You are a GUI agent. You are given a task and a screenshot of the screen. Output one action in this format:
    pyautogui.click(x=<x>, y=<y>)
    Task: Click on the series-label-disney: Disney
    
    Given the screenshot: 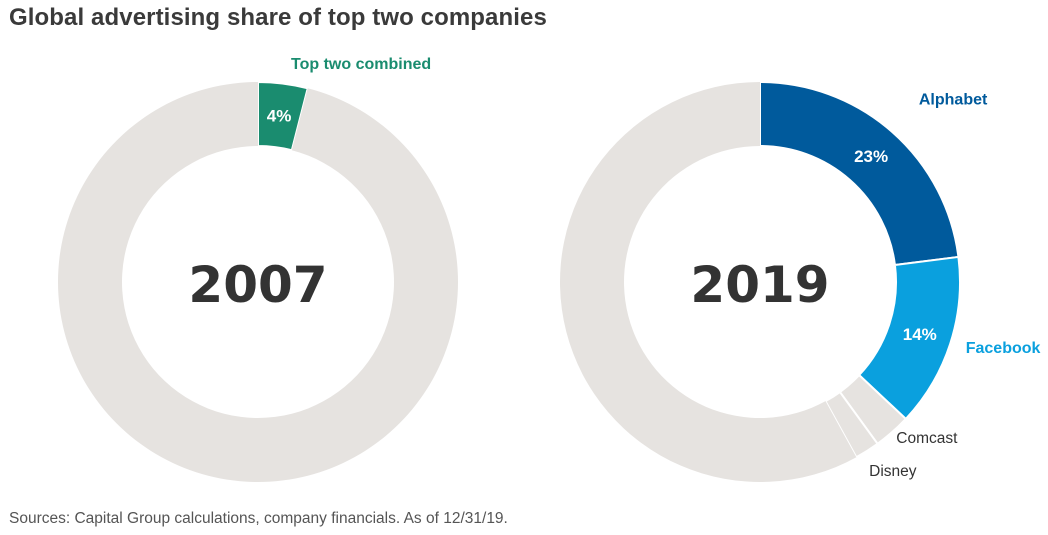 What is the action you would take?
    pyautogui.click(x=893, y=471)
    